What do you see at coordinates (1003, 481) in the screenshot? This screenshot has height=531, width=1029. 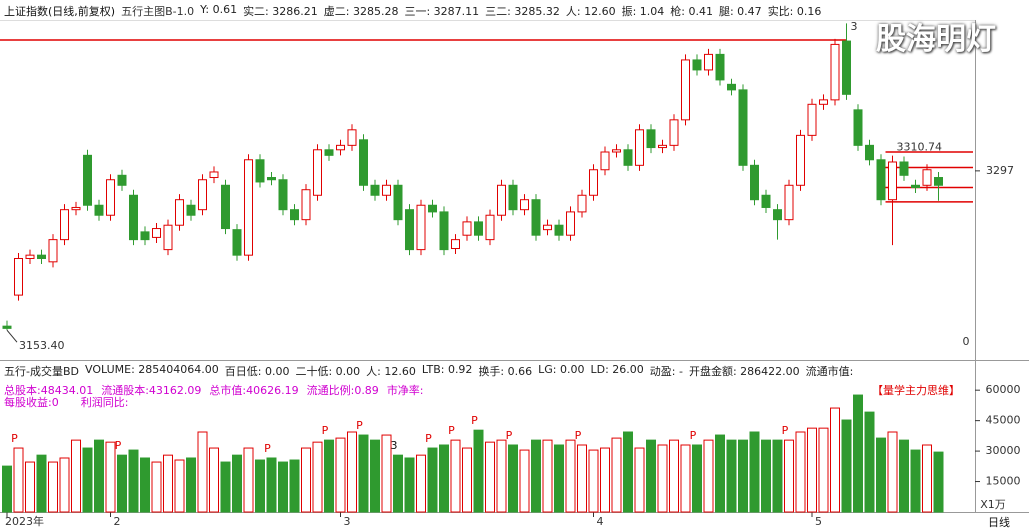 I see `y-tick-label: 15000` at bounding box center [1003, 481].